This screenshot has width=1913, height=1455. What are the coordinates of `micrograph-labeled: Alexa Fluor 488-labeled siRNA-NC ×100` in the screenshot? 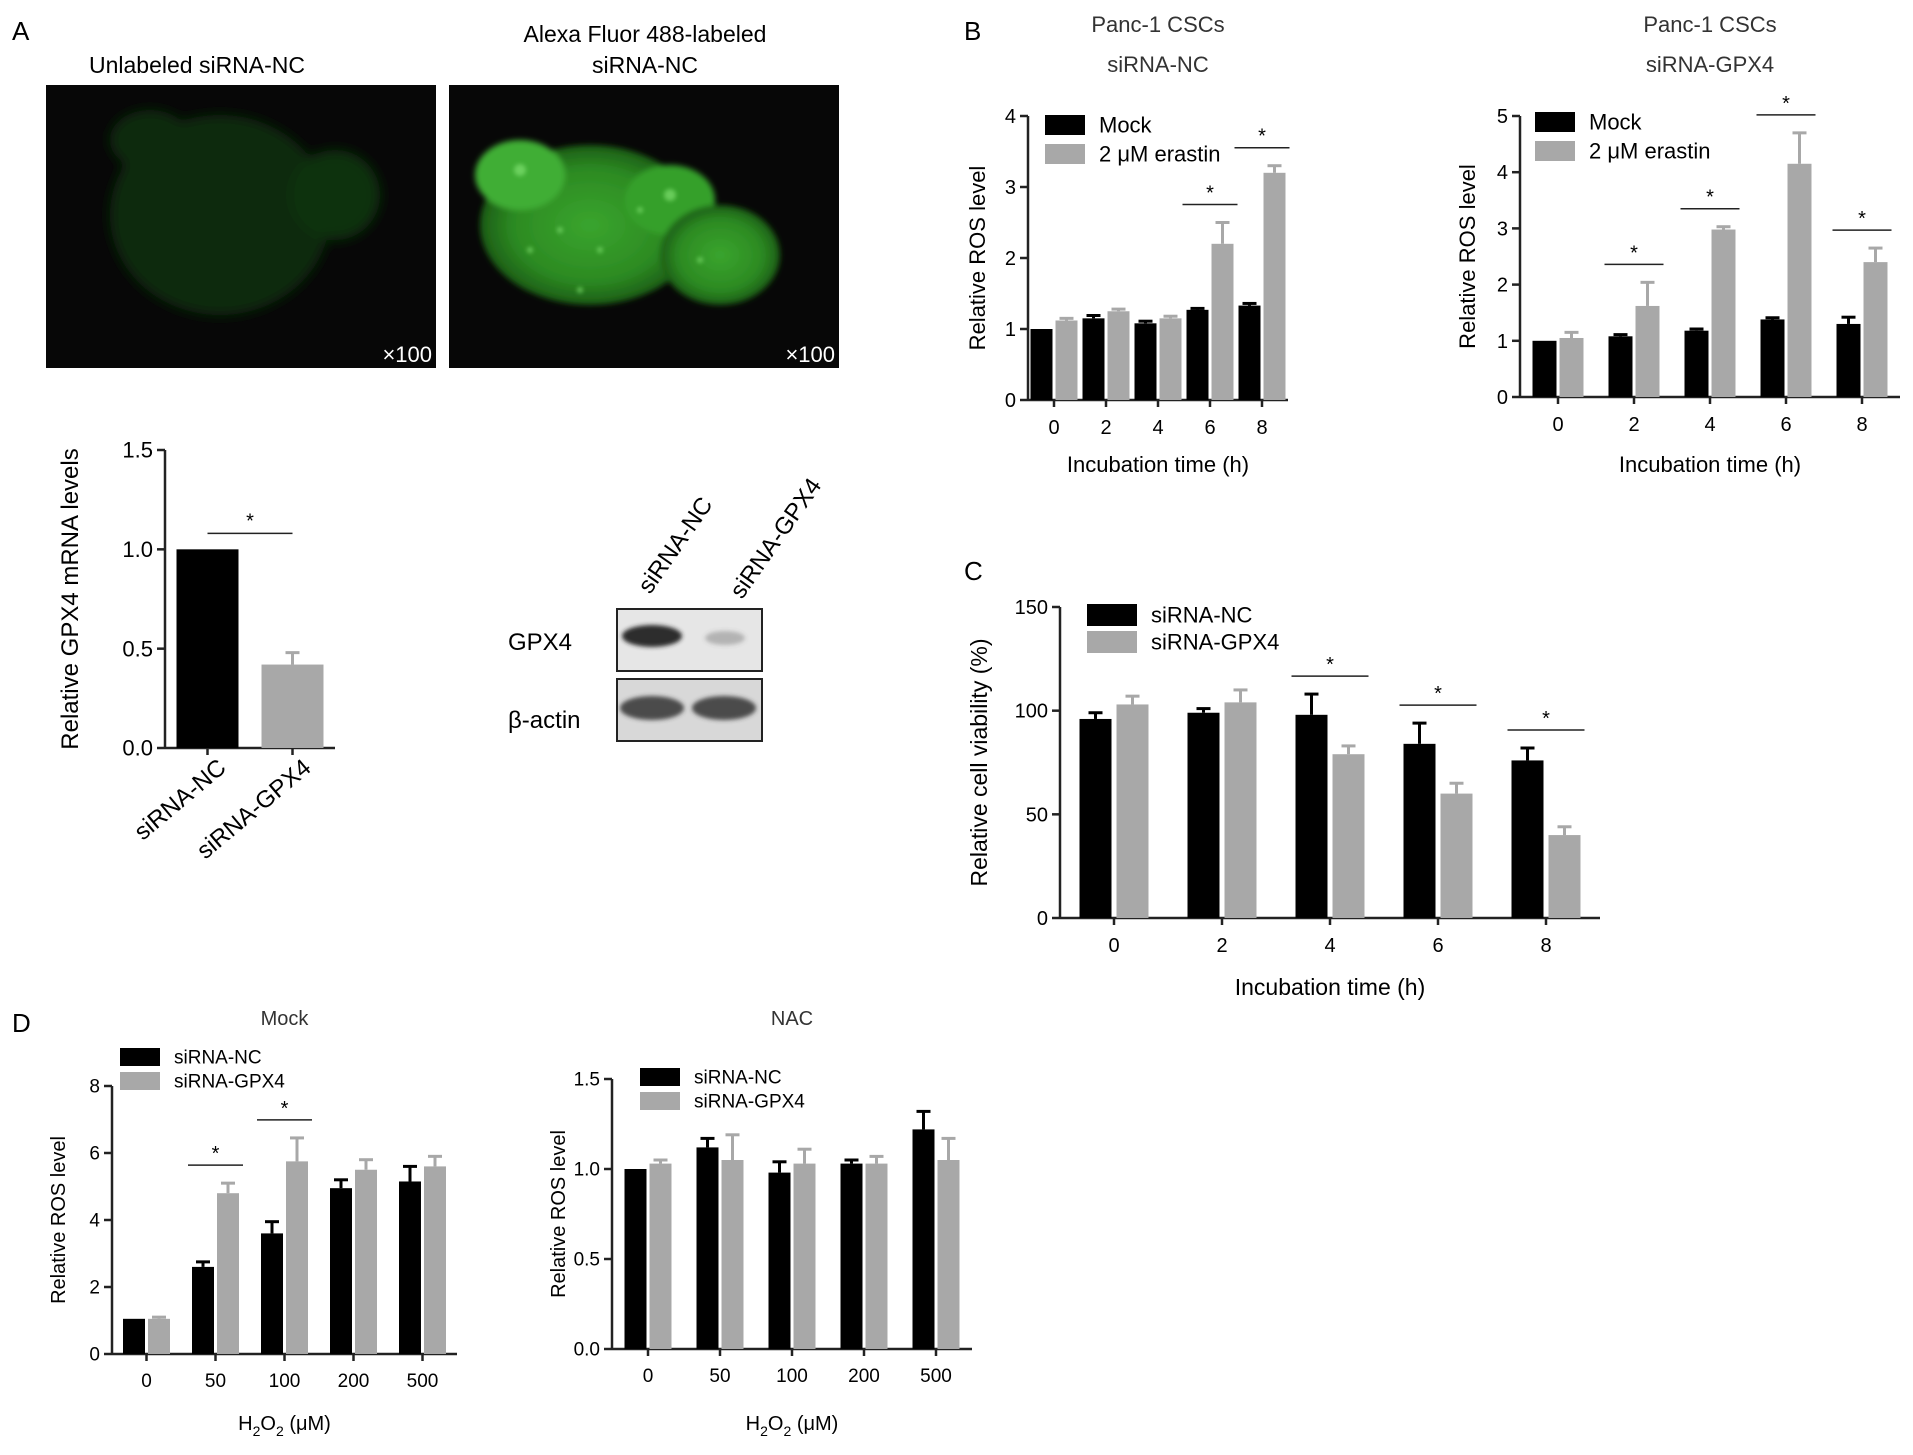 It's located at (644, 194).